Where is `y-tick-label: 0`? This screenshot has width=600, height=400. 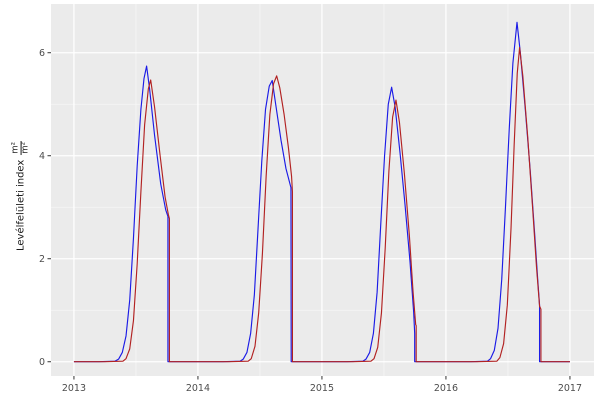 y-tick-label: 0 is located at coordinates (42, 362).